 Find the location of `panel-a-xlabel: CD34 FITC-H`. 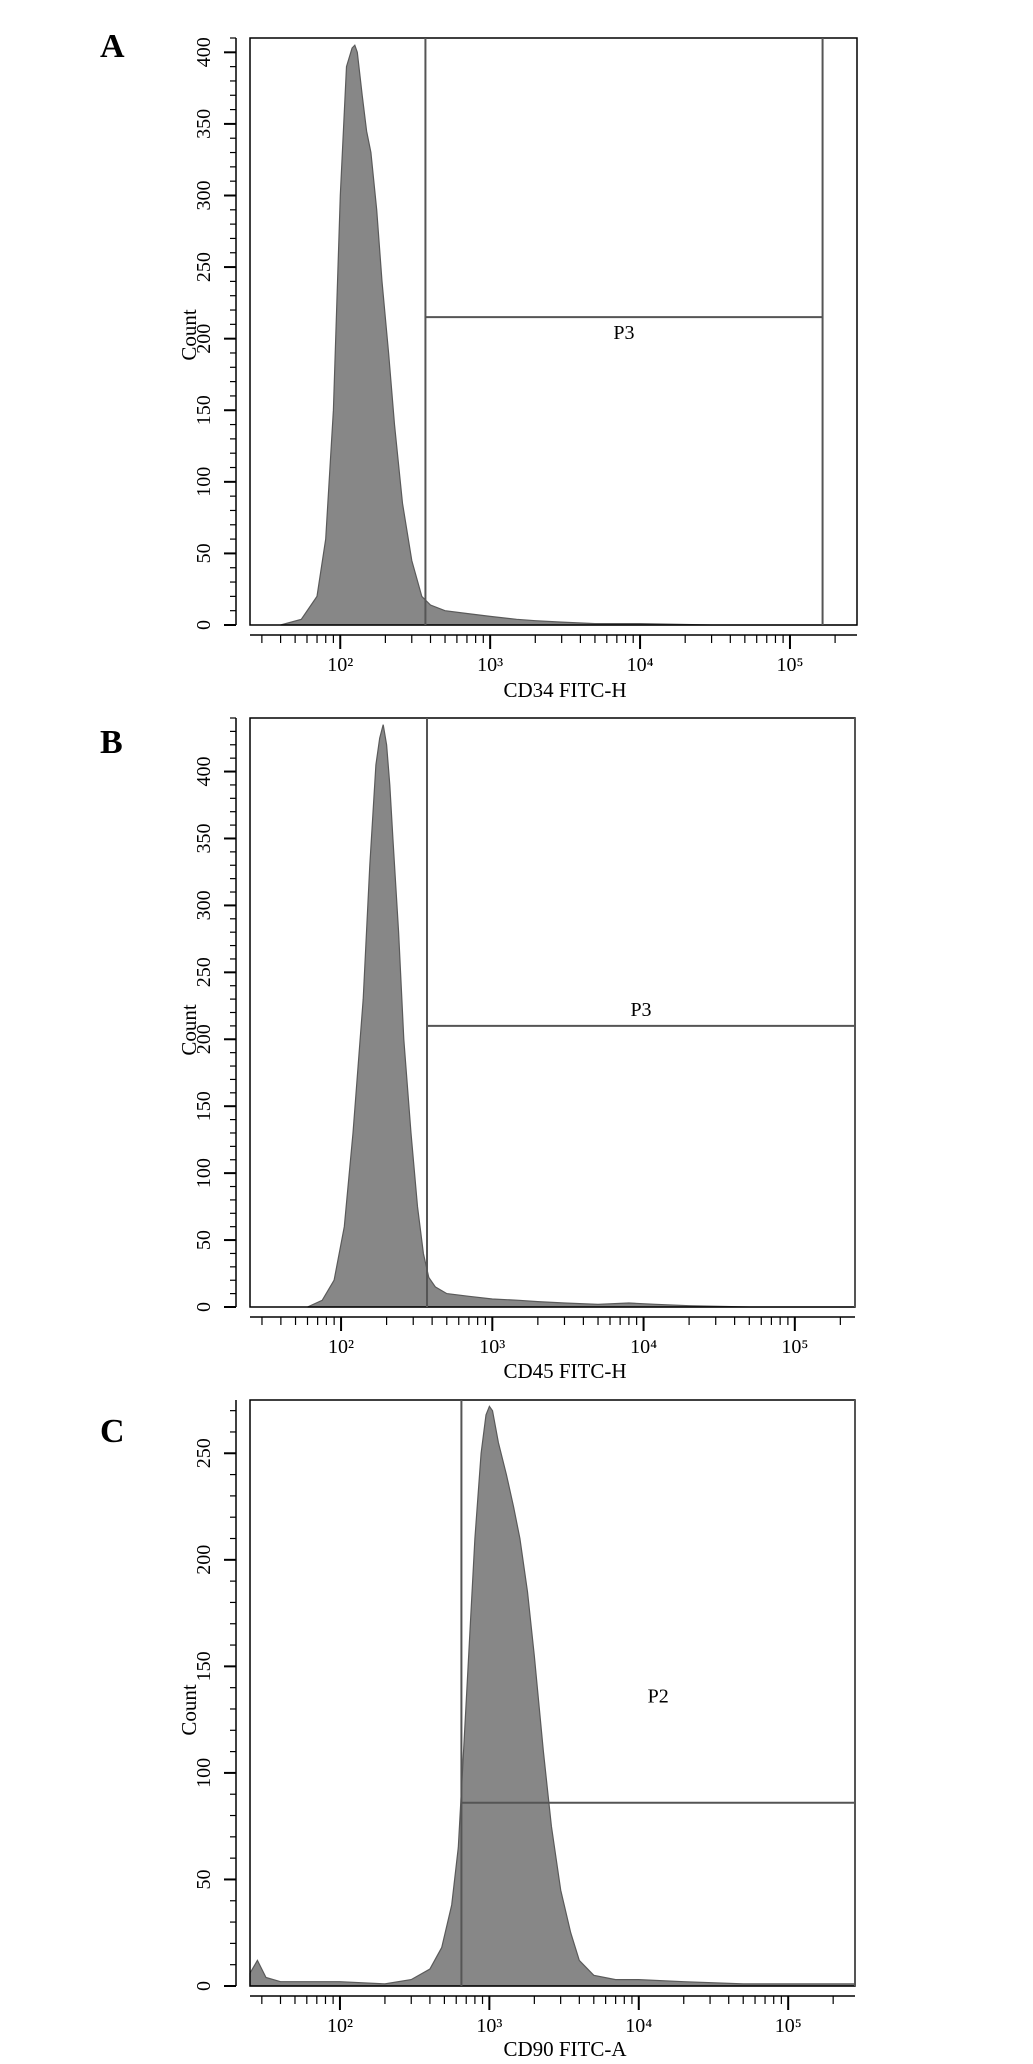

panel-a-xlabel: CD34 FITC-H is located at coordinates (564, 690).